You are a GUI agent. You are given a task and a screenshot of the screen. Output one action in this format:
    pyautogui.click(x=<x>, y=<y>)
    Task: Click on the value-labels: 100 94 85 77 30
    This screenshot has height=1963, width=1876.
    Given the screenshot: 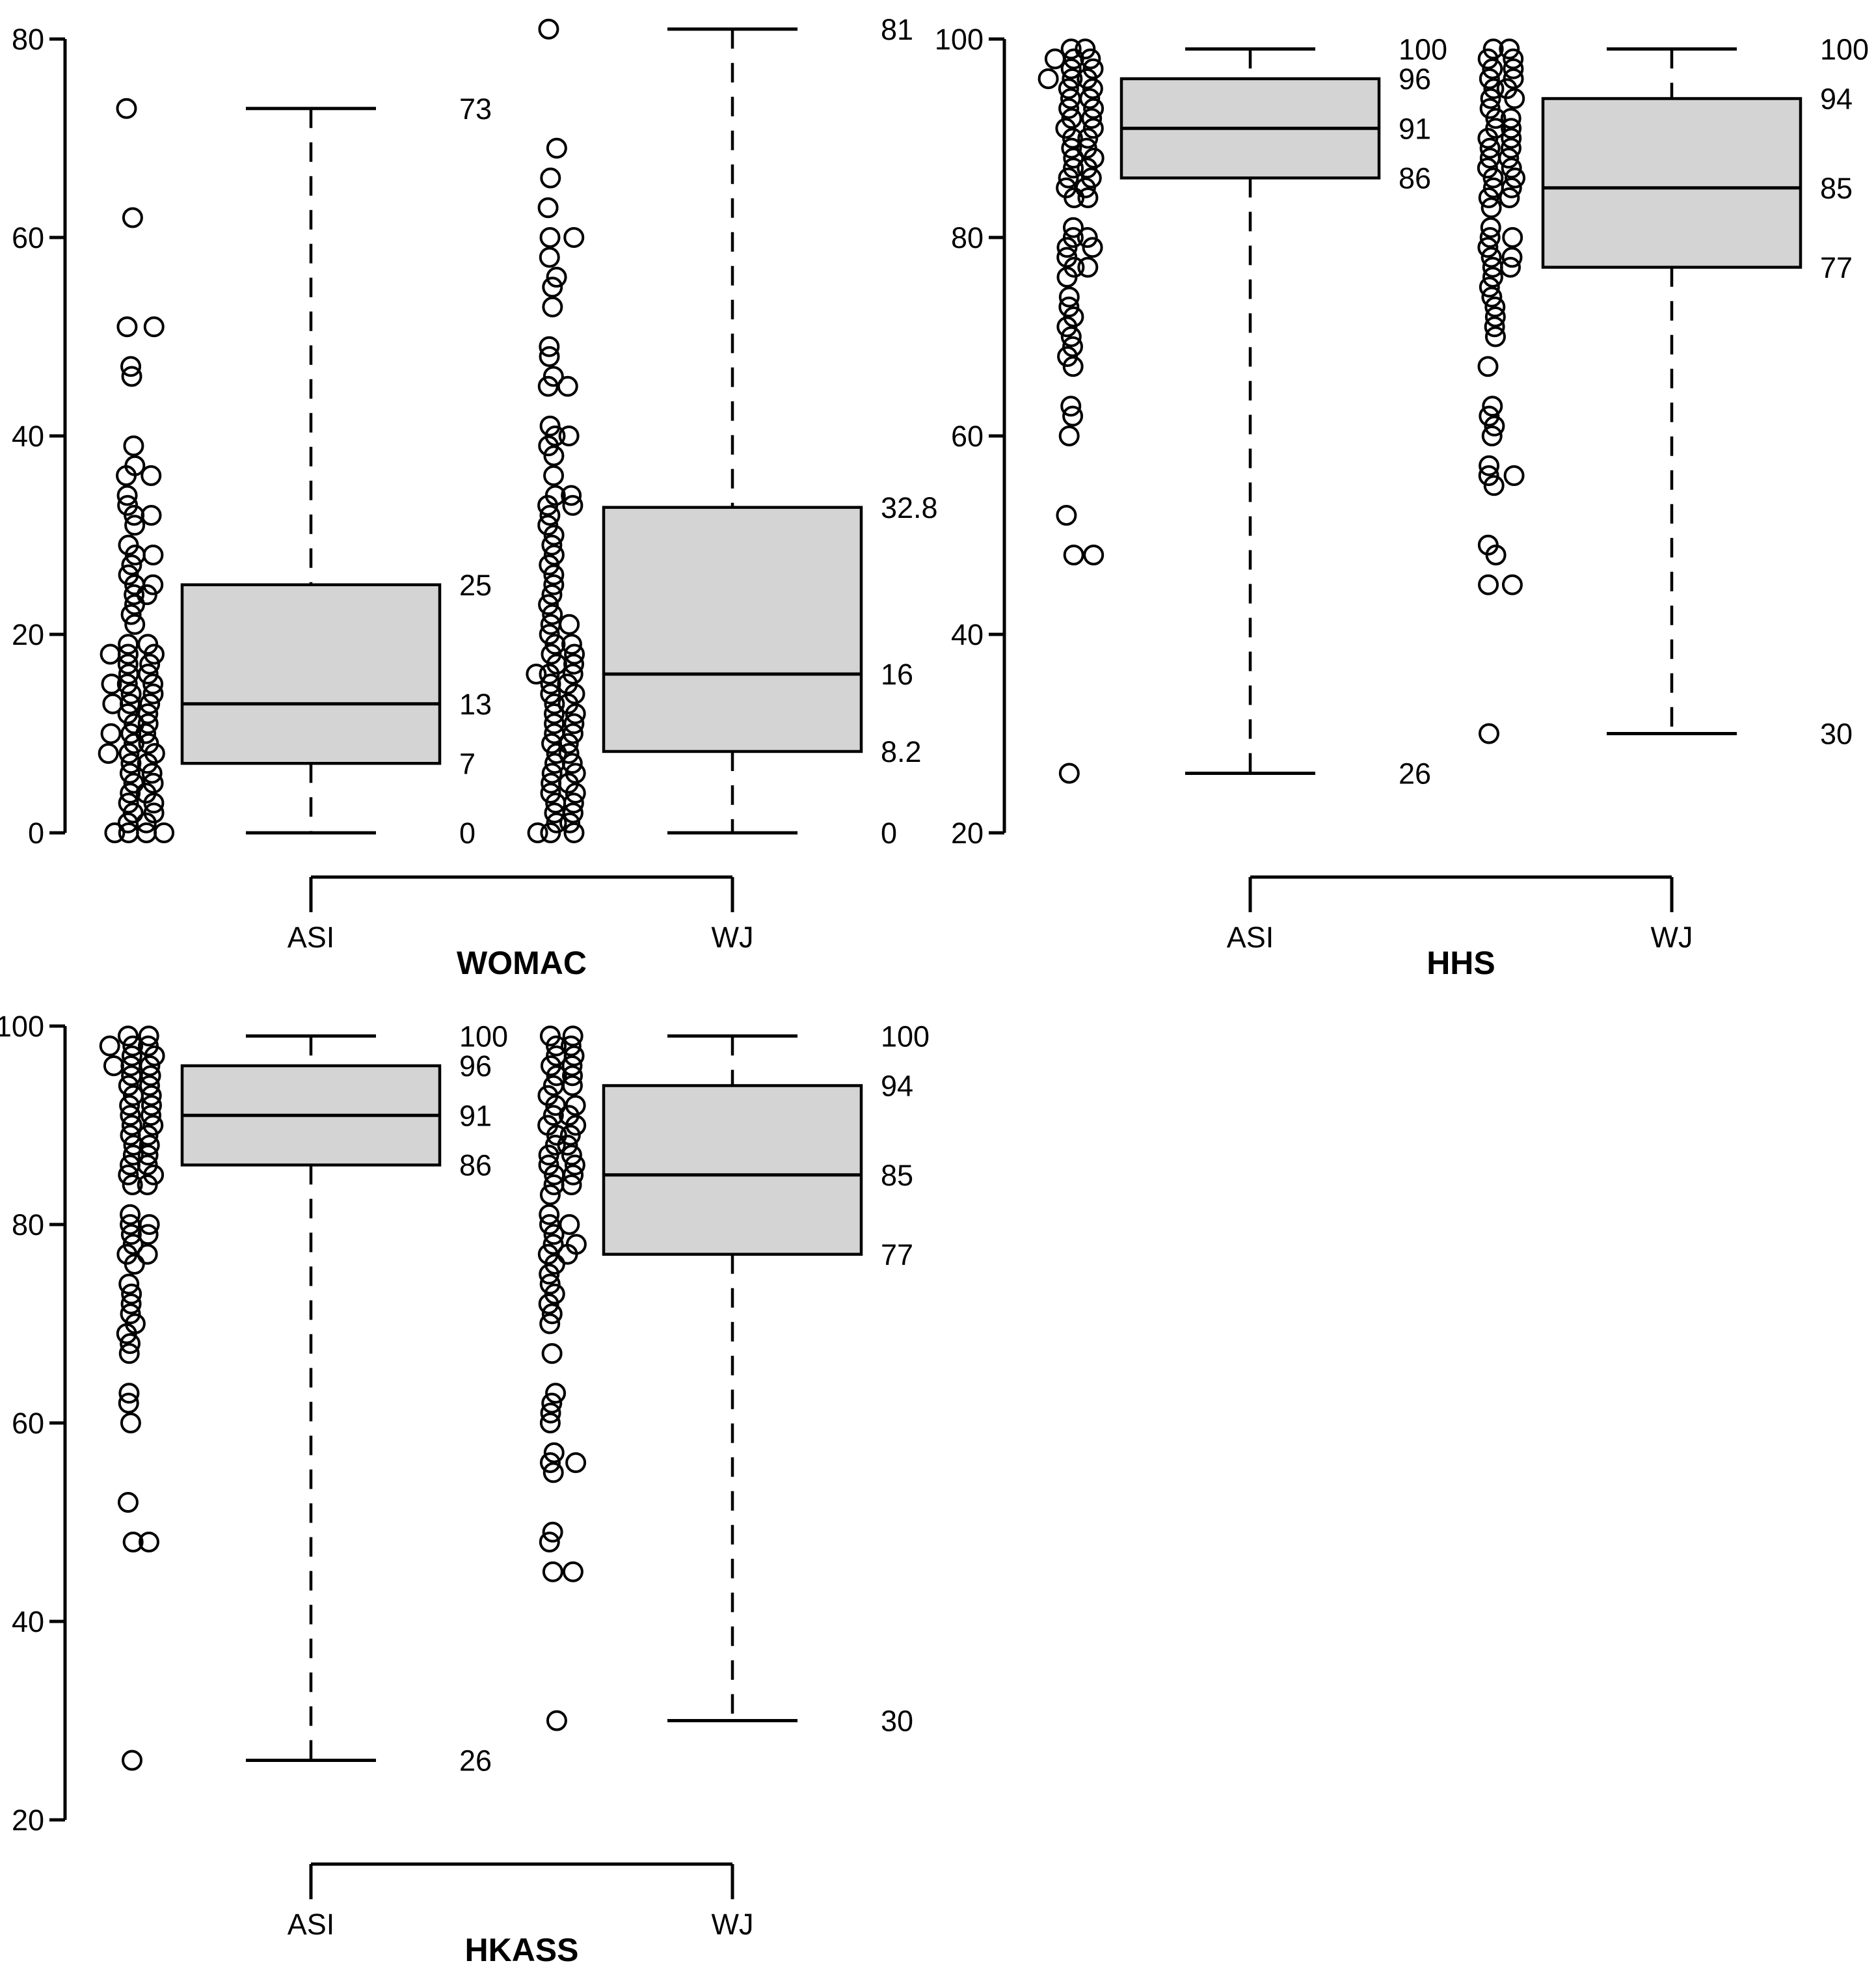 What is the action you would take?
    pyautogui.click(x=1845, y=391)
    